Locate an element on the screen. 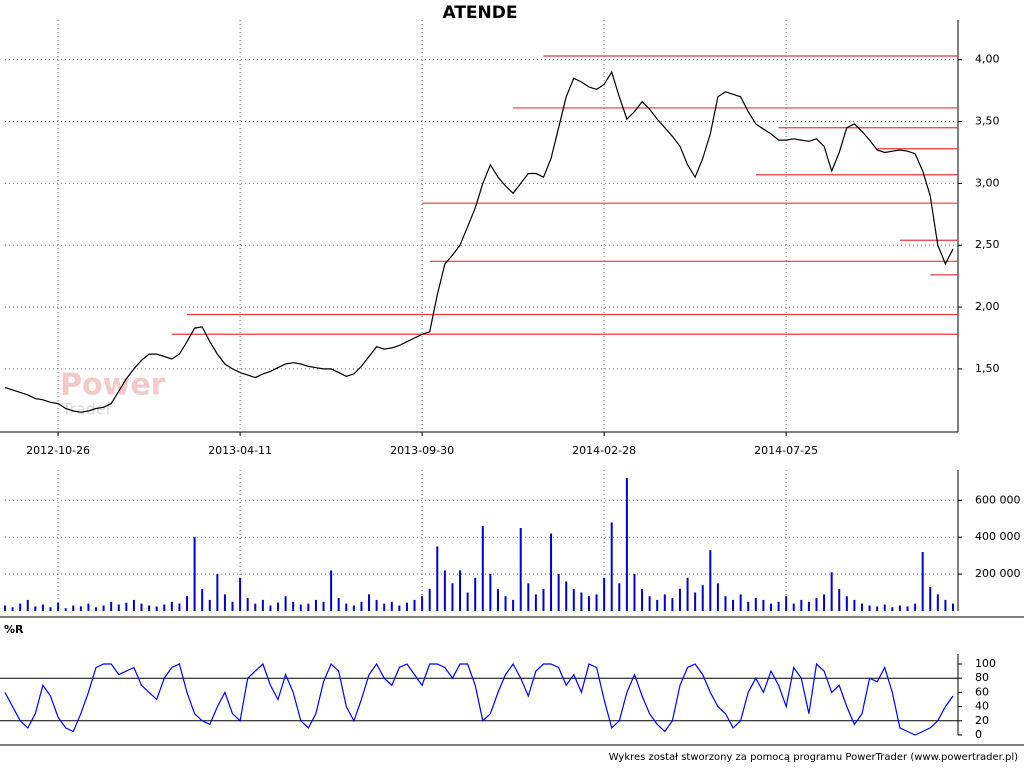 The height and width of the screenshot is (768, 1024). y-tick-label: 0 is located at coordinates (978, 734).